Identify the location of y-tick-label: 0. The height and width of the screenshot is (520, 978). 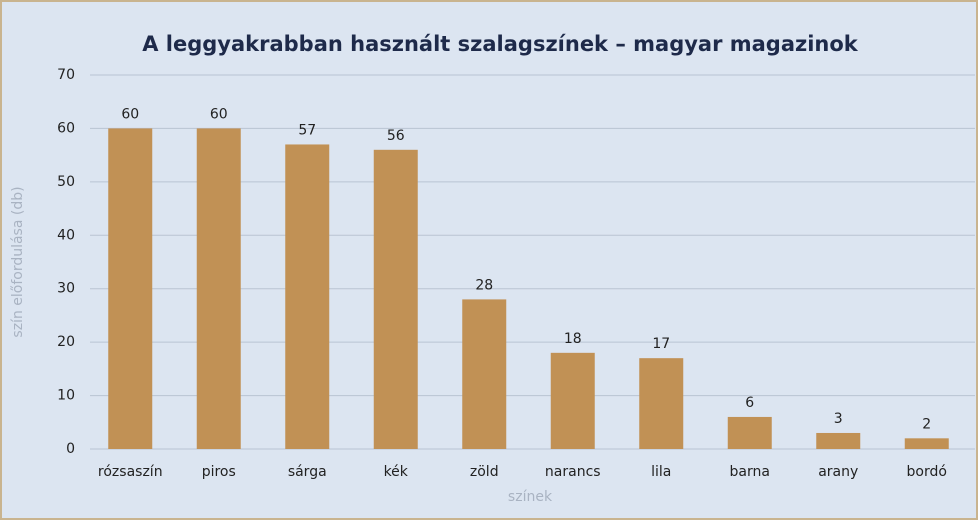
(70, 449).